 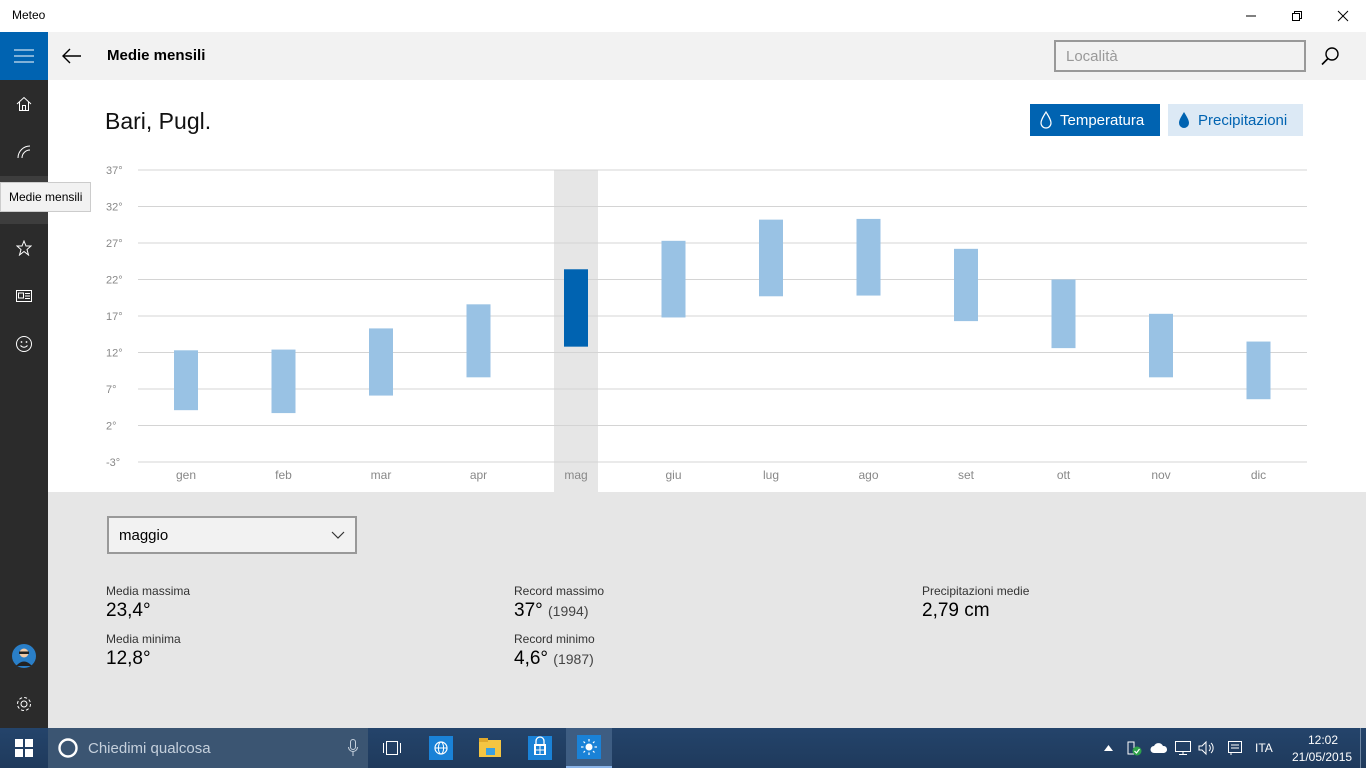 I want to click on page-header: Medie mensili, so click(x=707, y=56).